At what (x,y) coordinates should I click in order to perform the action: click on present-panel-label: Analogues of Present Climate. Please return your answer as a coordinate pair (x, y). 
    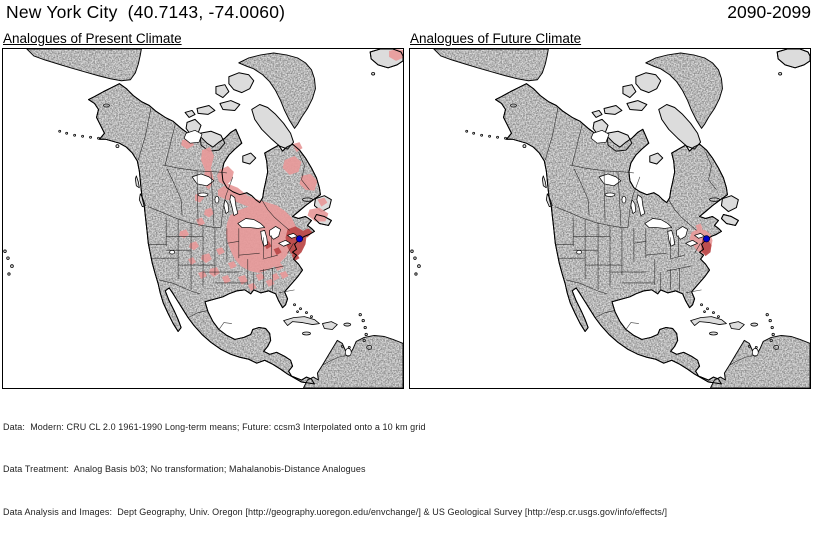
    Looking at the image, I should click on (92, 38).